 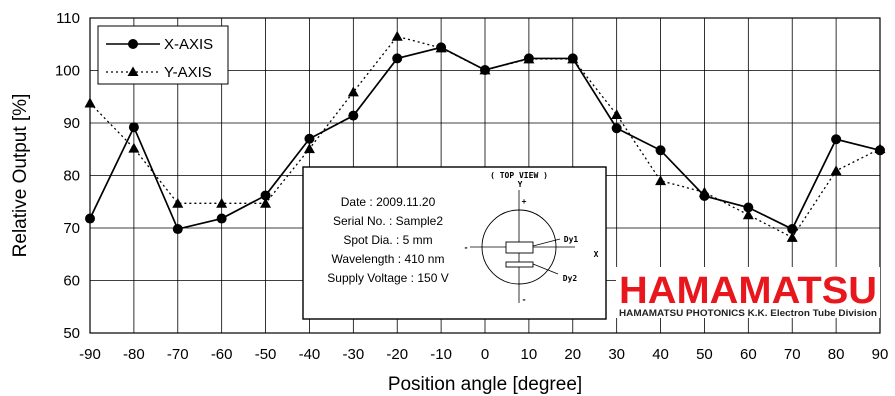 What do you see at coordinates (222, 354) in the screenshot?
I see `x-tick-label: -60` at bounding box center [222, 354].